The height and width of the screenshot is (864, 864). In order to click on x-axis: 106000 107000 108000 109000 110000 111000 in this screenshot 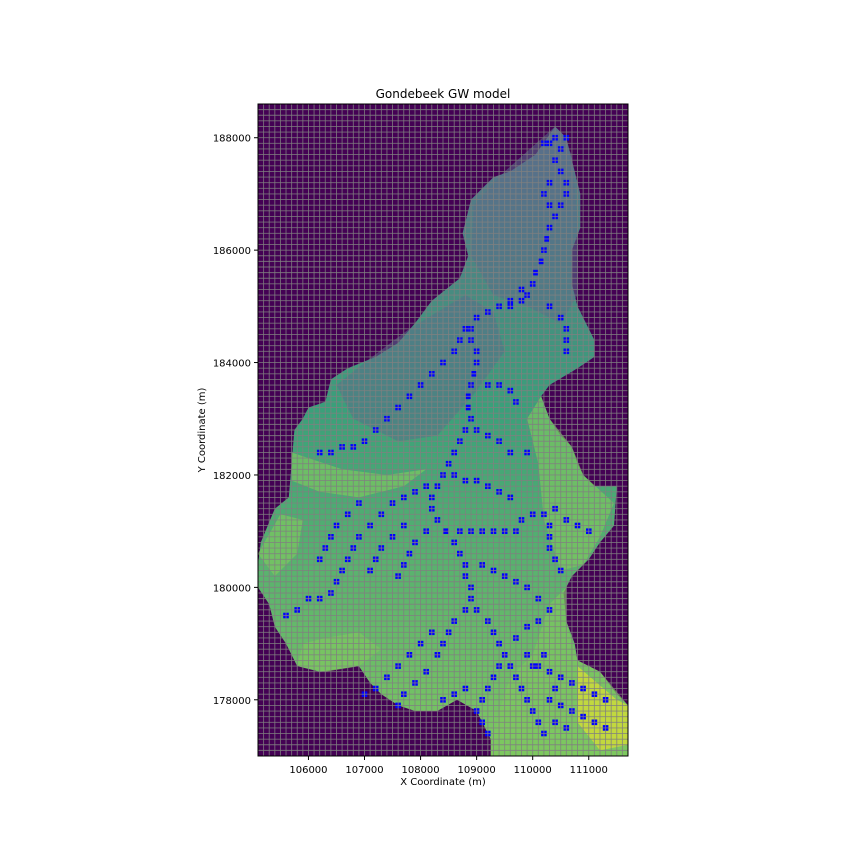, I will do `click(448, 766)`.